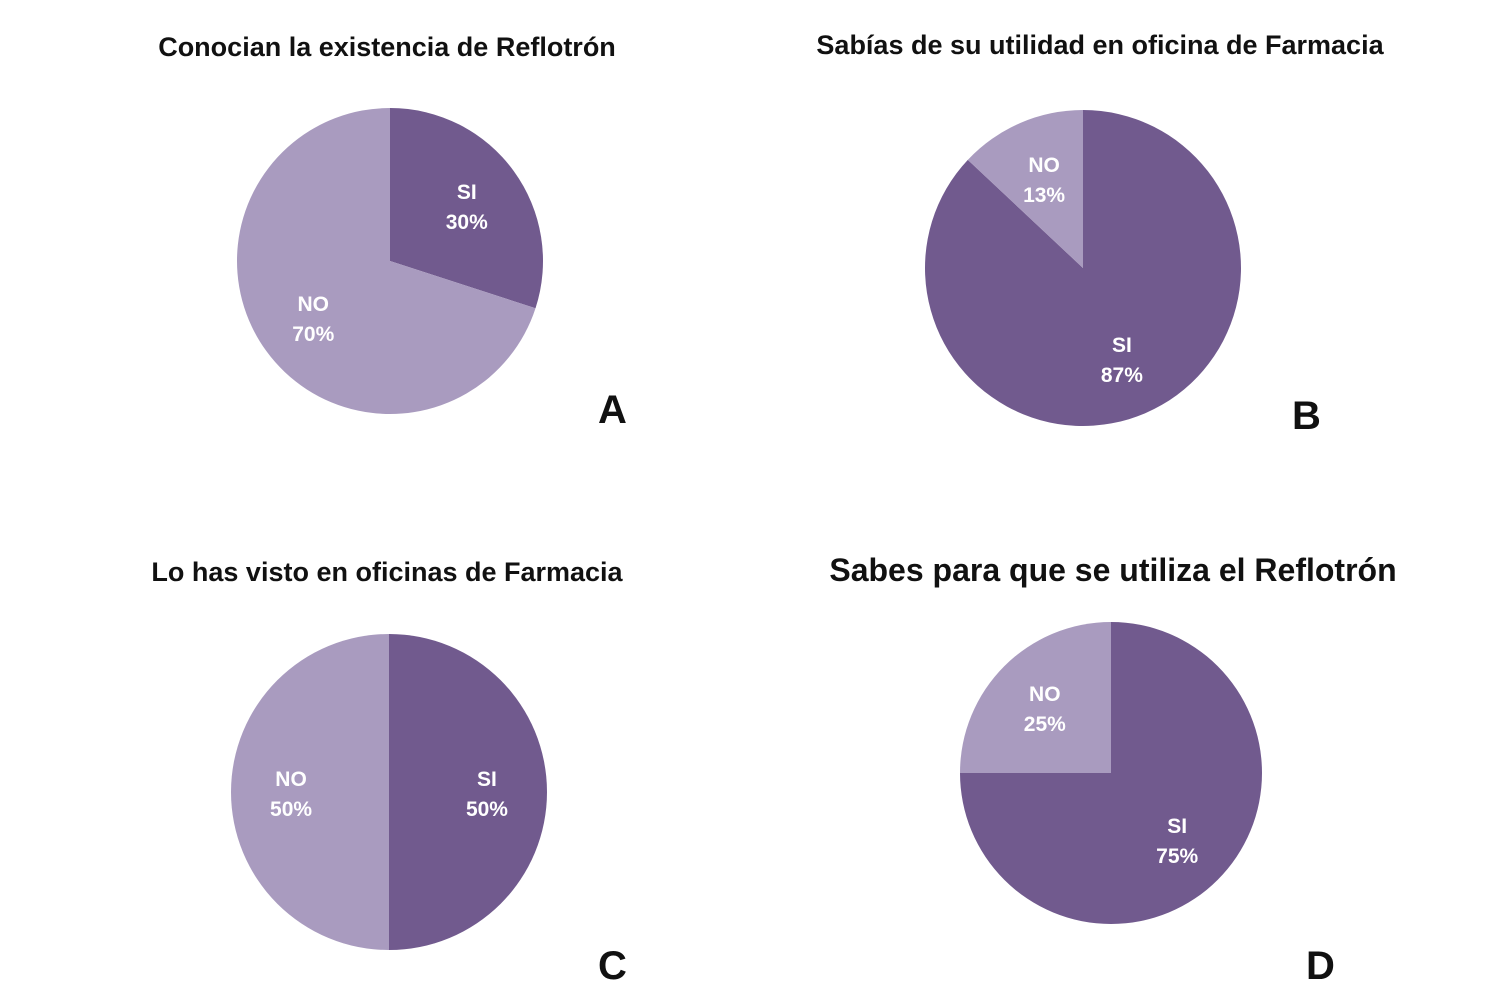 This screenshot has width=1499, height=1006. What do you see at coordinates (1320, 966) in the screenshot?
I see `panel-letter-d: D` at bounding box center [1320, 966].